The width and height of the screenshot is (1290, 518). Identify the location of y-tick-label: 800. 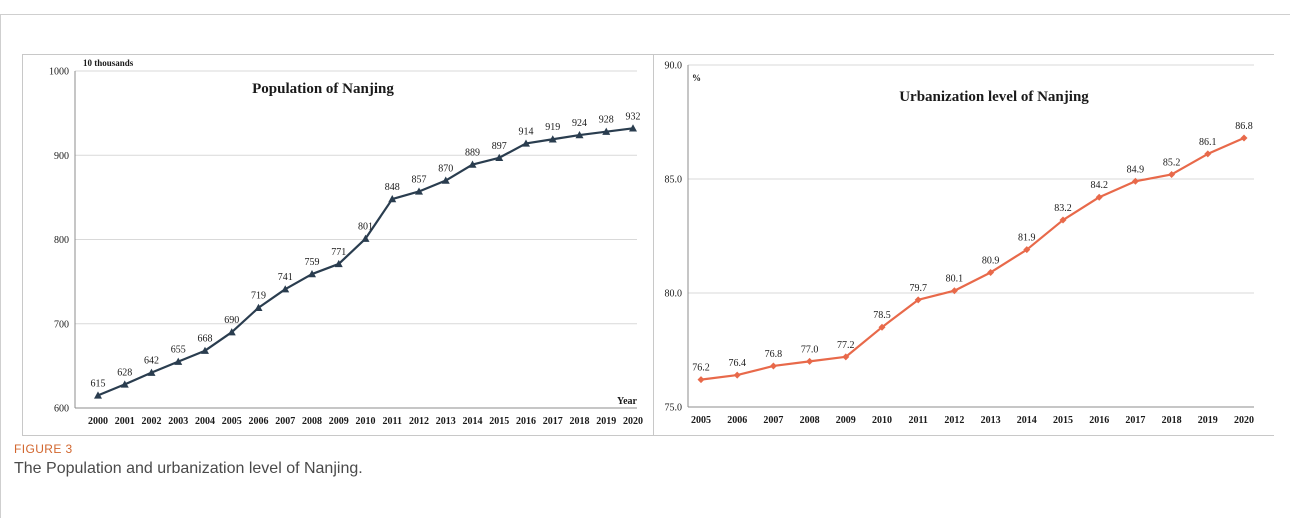
(61, 240).